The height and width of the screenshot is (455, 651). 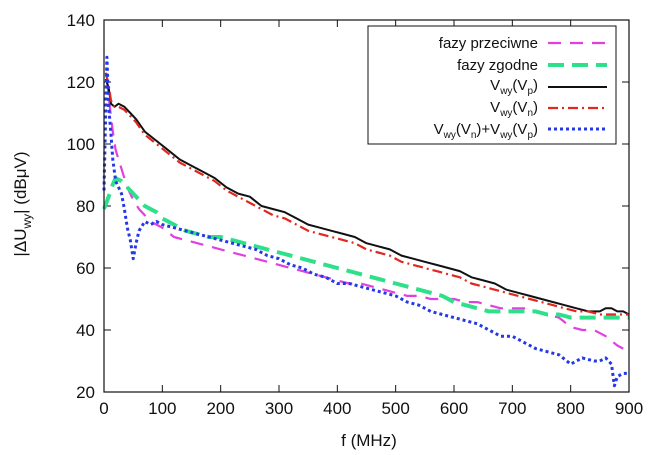 I want to click on x-tick-label: 700, so click(x=512, y=408).